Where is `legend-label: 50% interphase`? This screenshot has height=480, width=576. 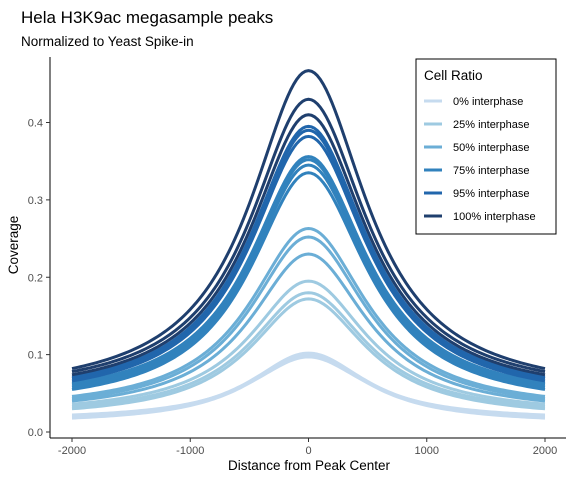 legend-label: 50% interphase is located at coordinates (491, 148).